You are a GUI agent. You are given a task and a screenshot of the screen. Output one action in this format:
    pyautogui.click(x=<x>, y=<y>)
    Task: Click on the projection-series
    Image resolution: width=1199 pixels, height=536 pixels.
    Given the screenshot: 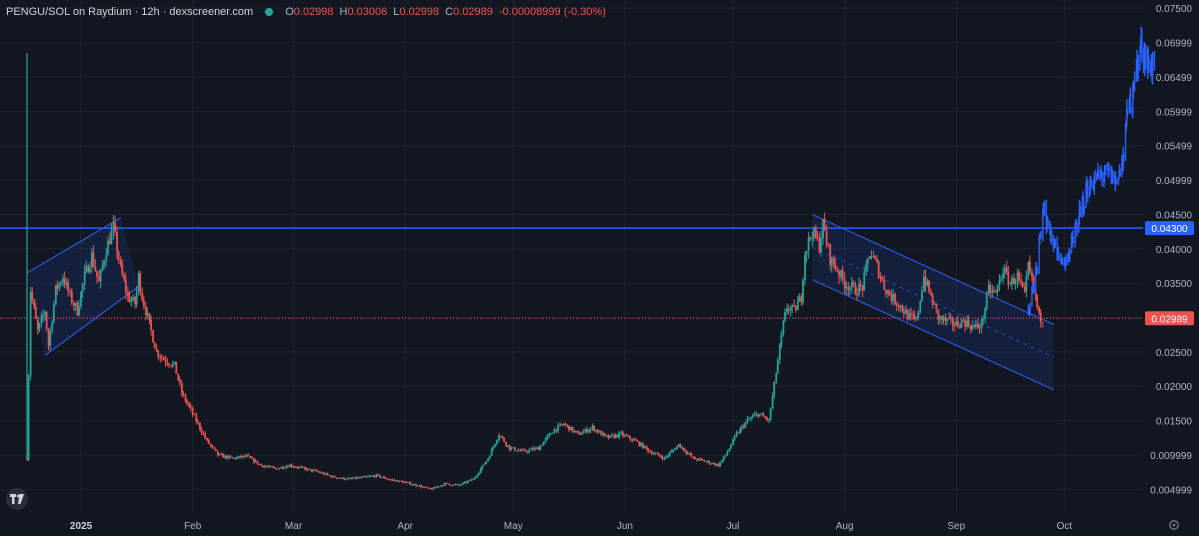 What is the action you would take?
    pyautogui.click(x=1091, y=171)
    